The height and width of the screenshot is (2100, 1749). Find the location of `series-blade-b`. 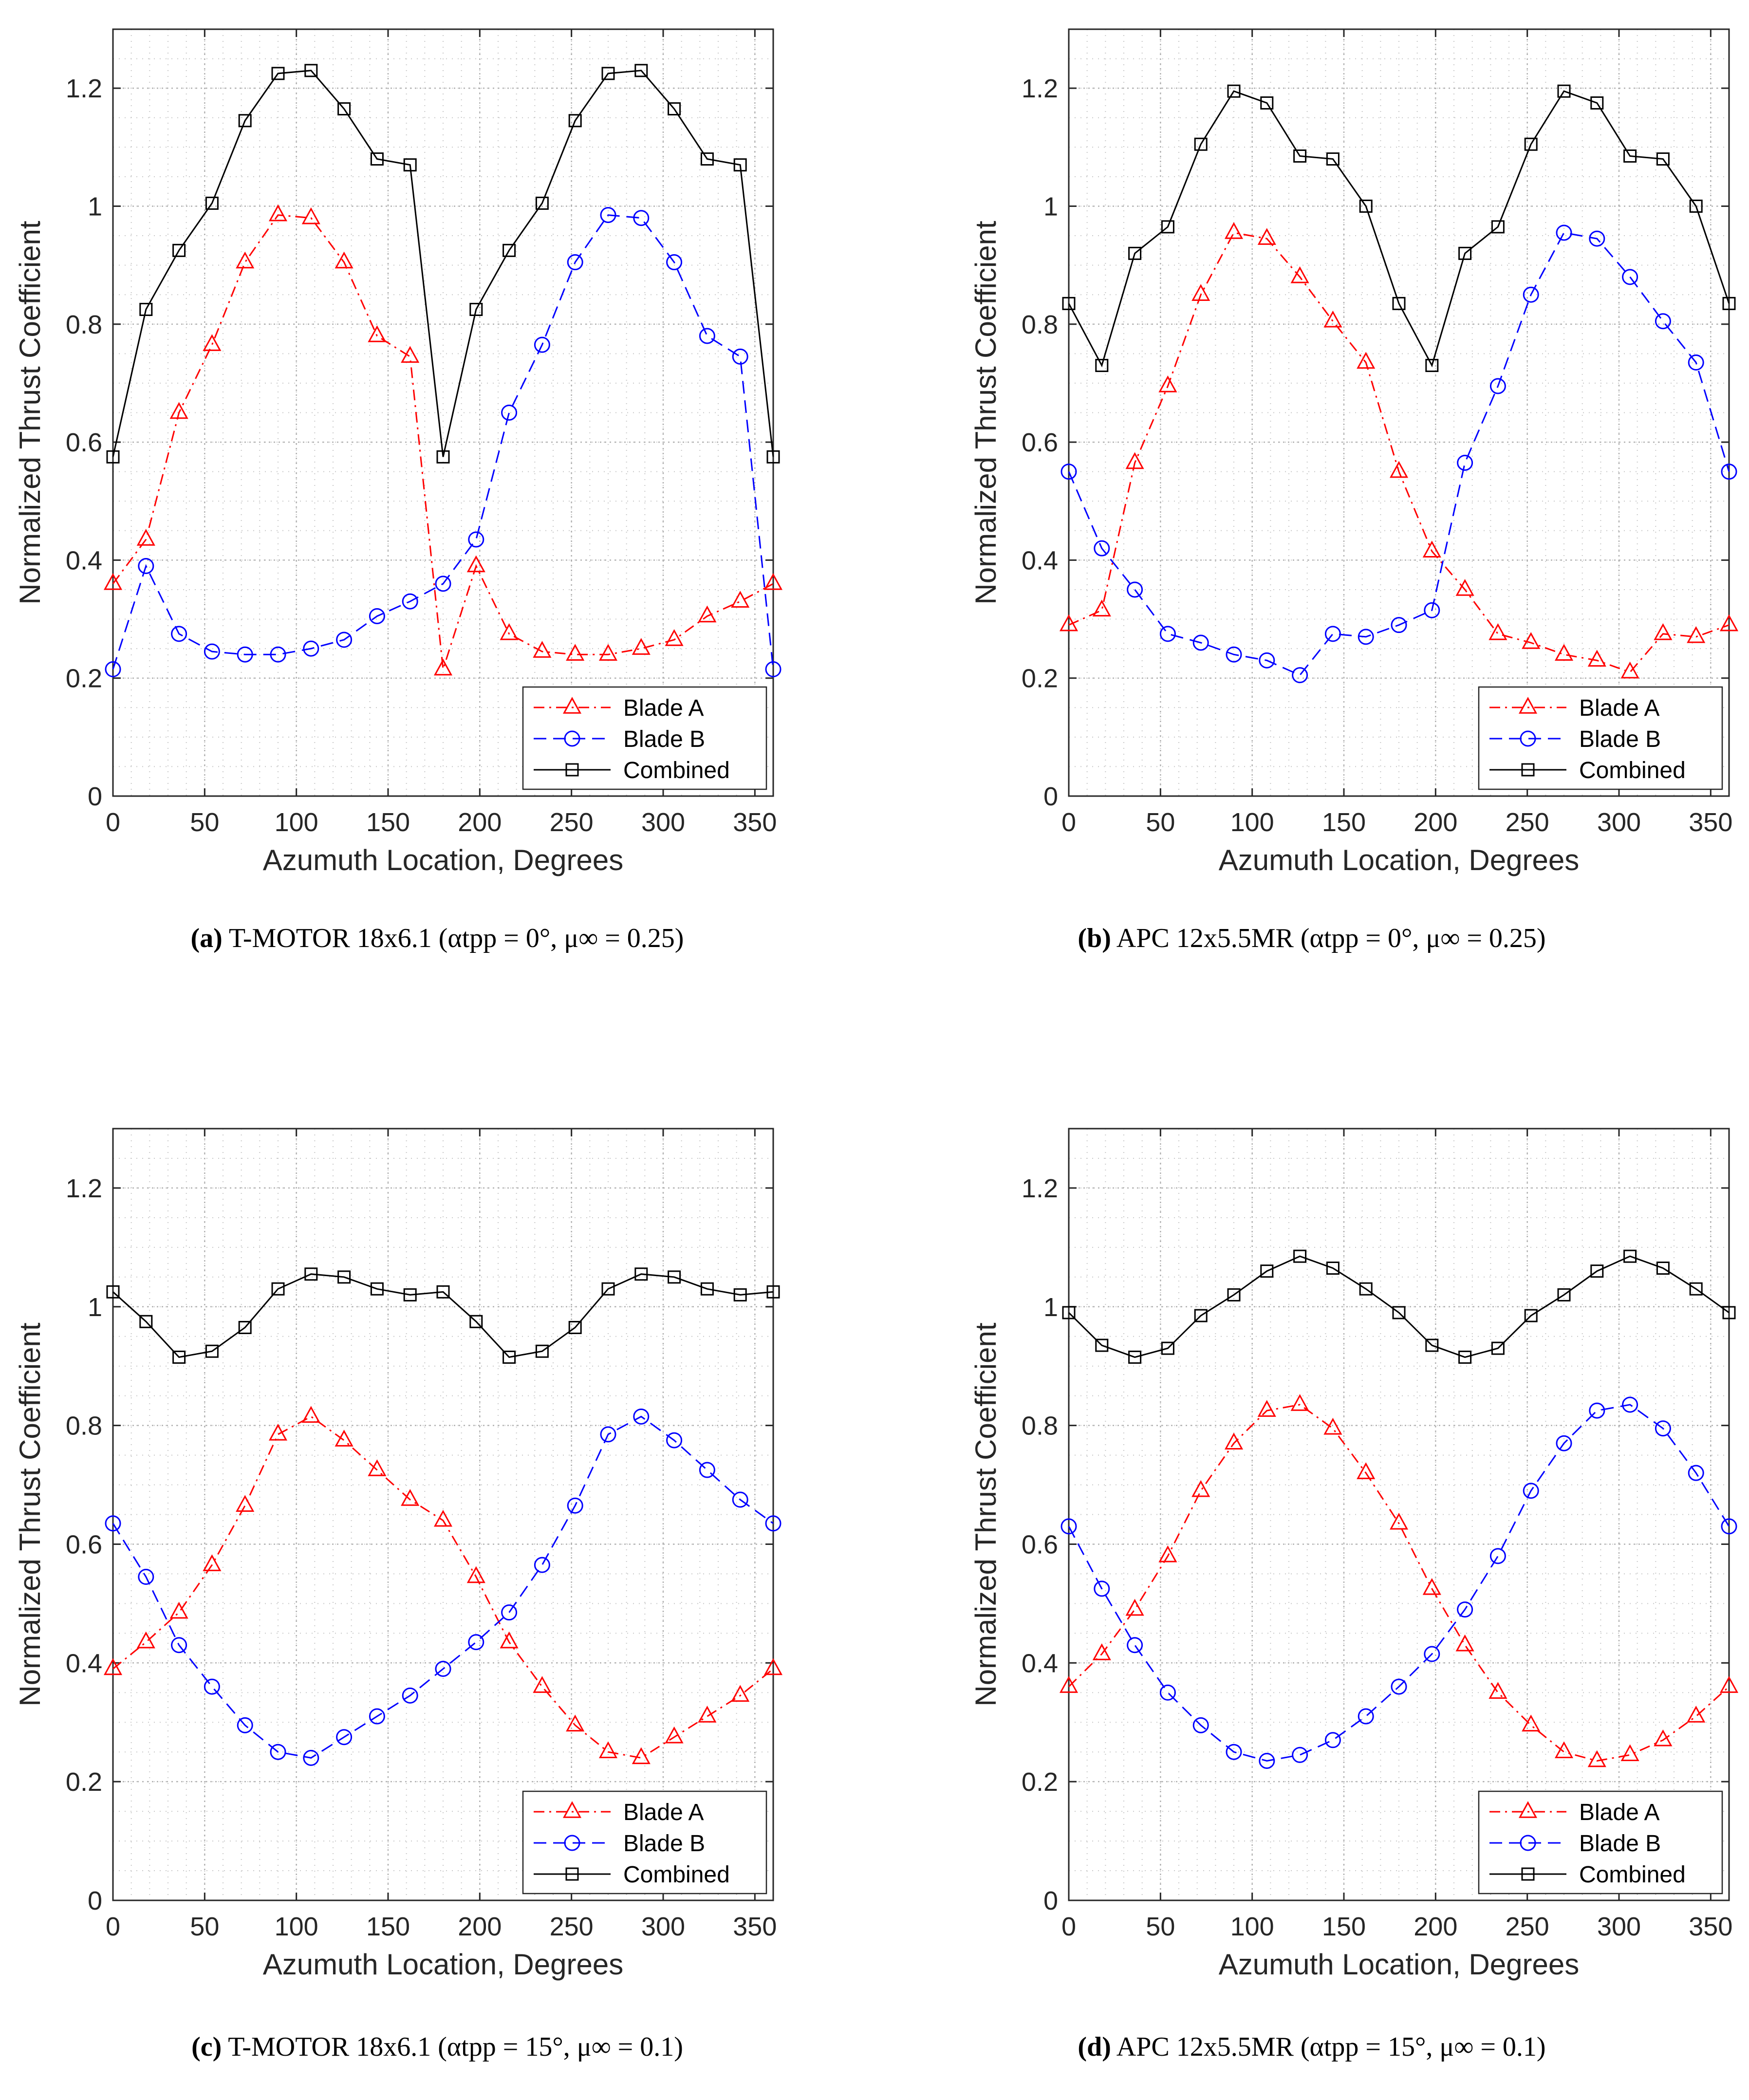

series-blade-b is located at coordinates (443, 443).